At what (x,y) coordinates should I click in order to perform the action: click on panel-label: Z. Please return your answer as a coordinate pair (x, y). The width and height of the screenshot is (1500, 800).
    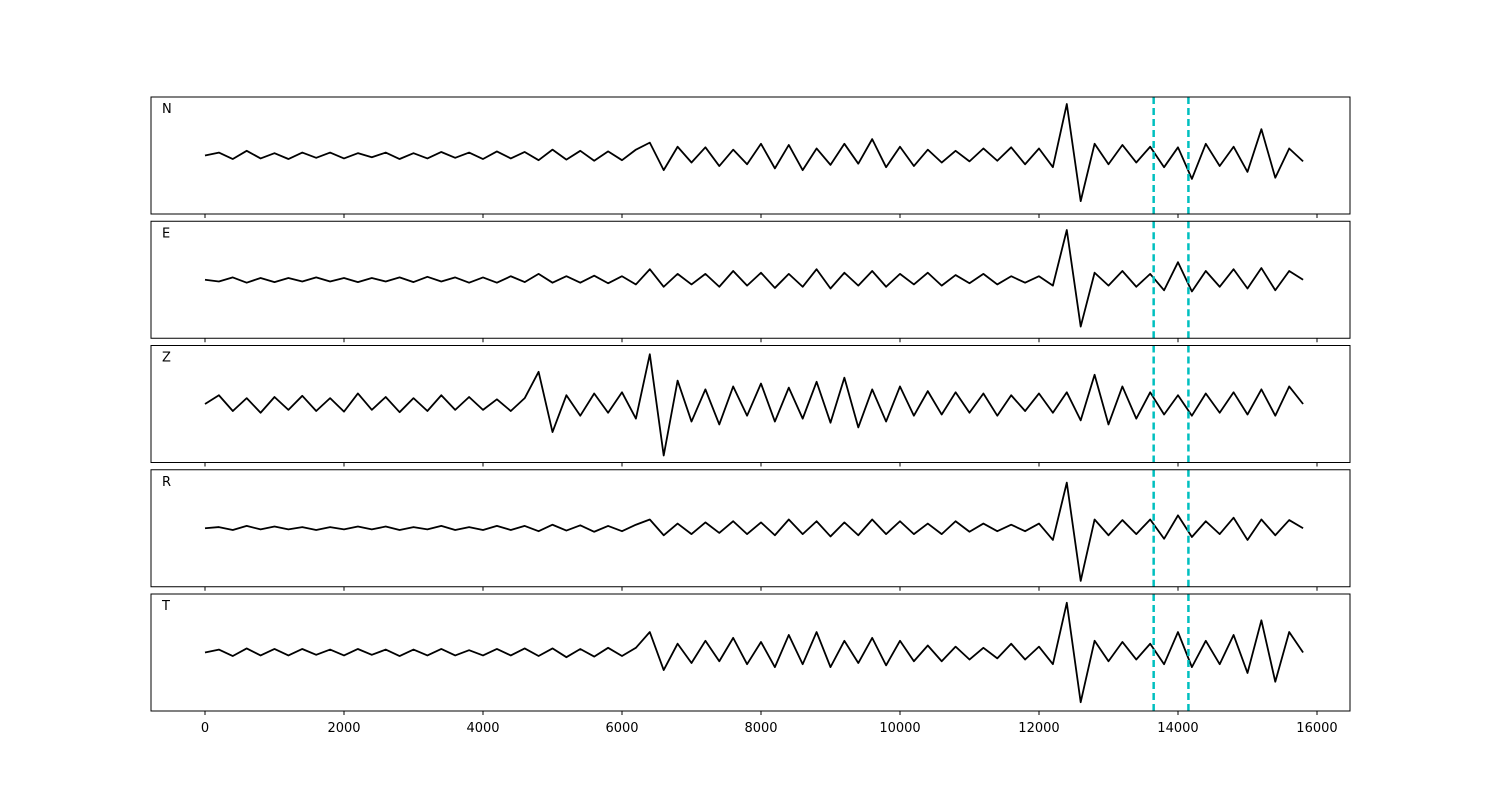
    Looking at the image, I should click on (166, 358).